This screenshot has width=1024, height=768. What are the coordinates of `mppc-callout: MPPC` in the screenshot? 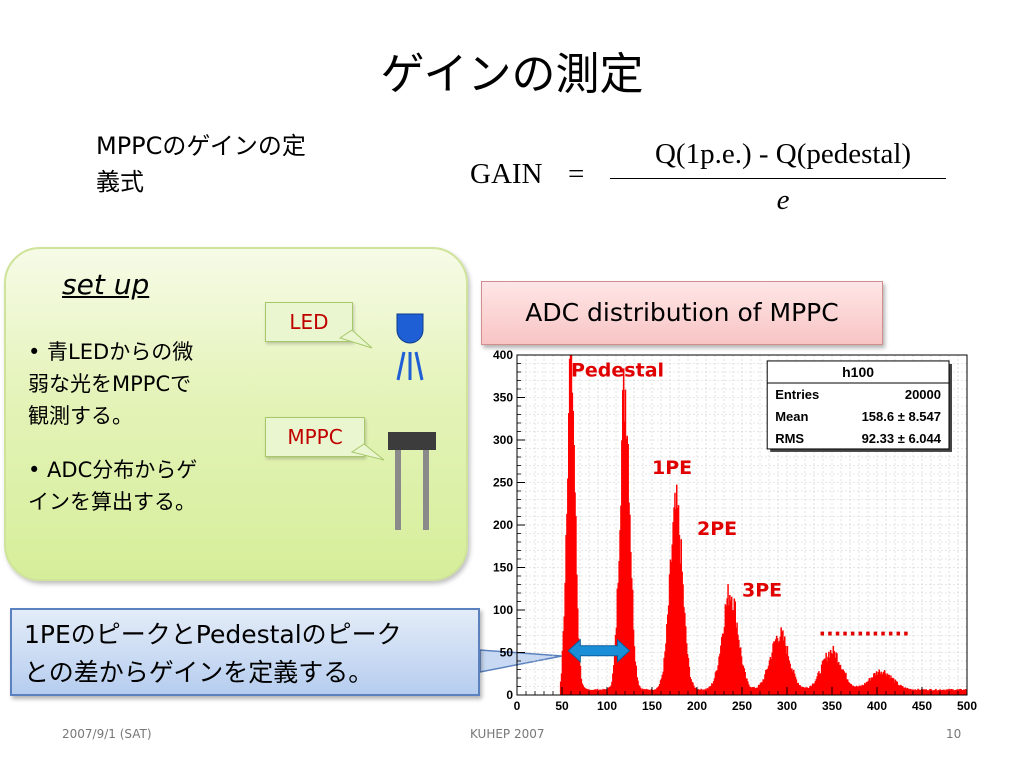 It's located at (315, 437).